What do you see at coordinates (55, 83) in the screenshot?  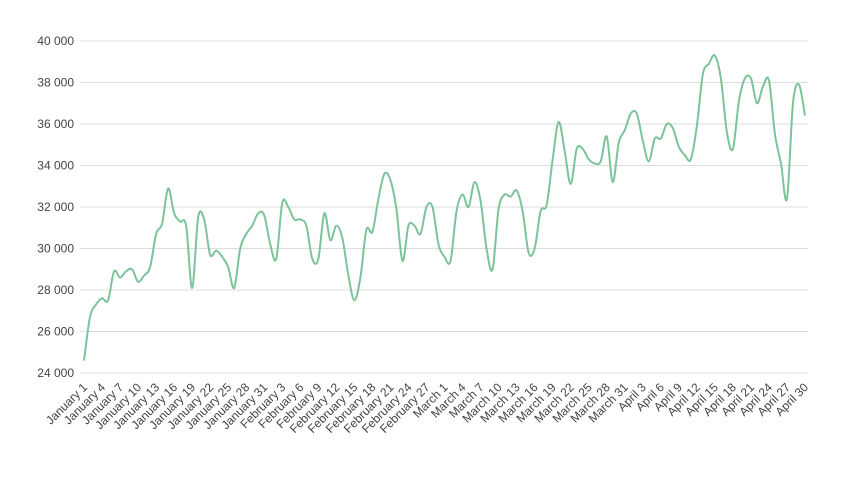 I see `y-tick-label: 38 000` at bounding box center [55, 83].